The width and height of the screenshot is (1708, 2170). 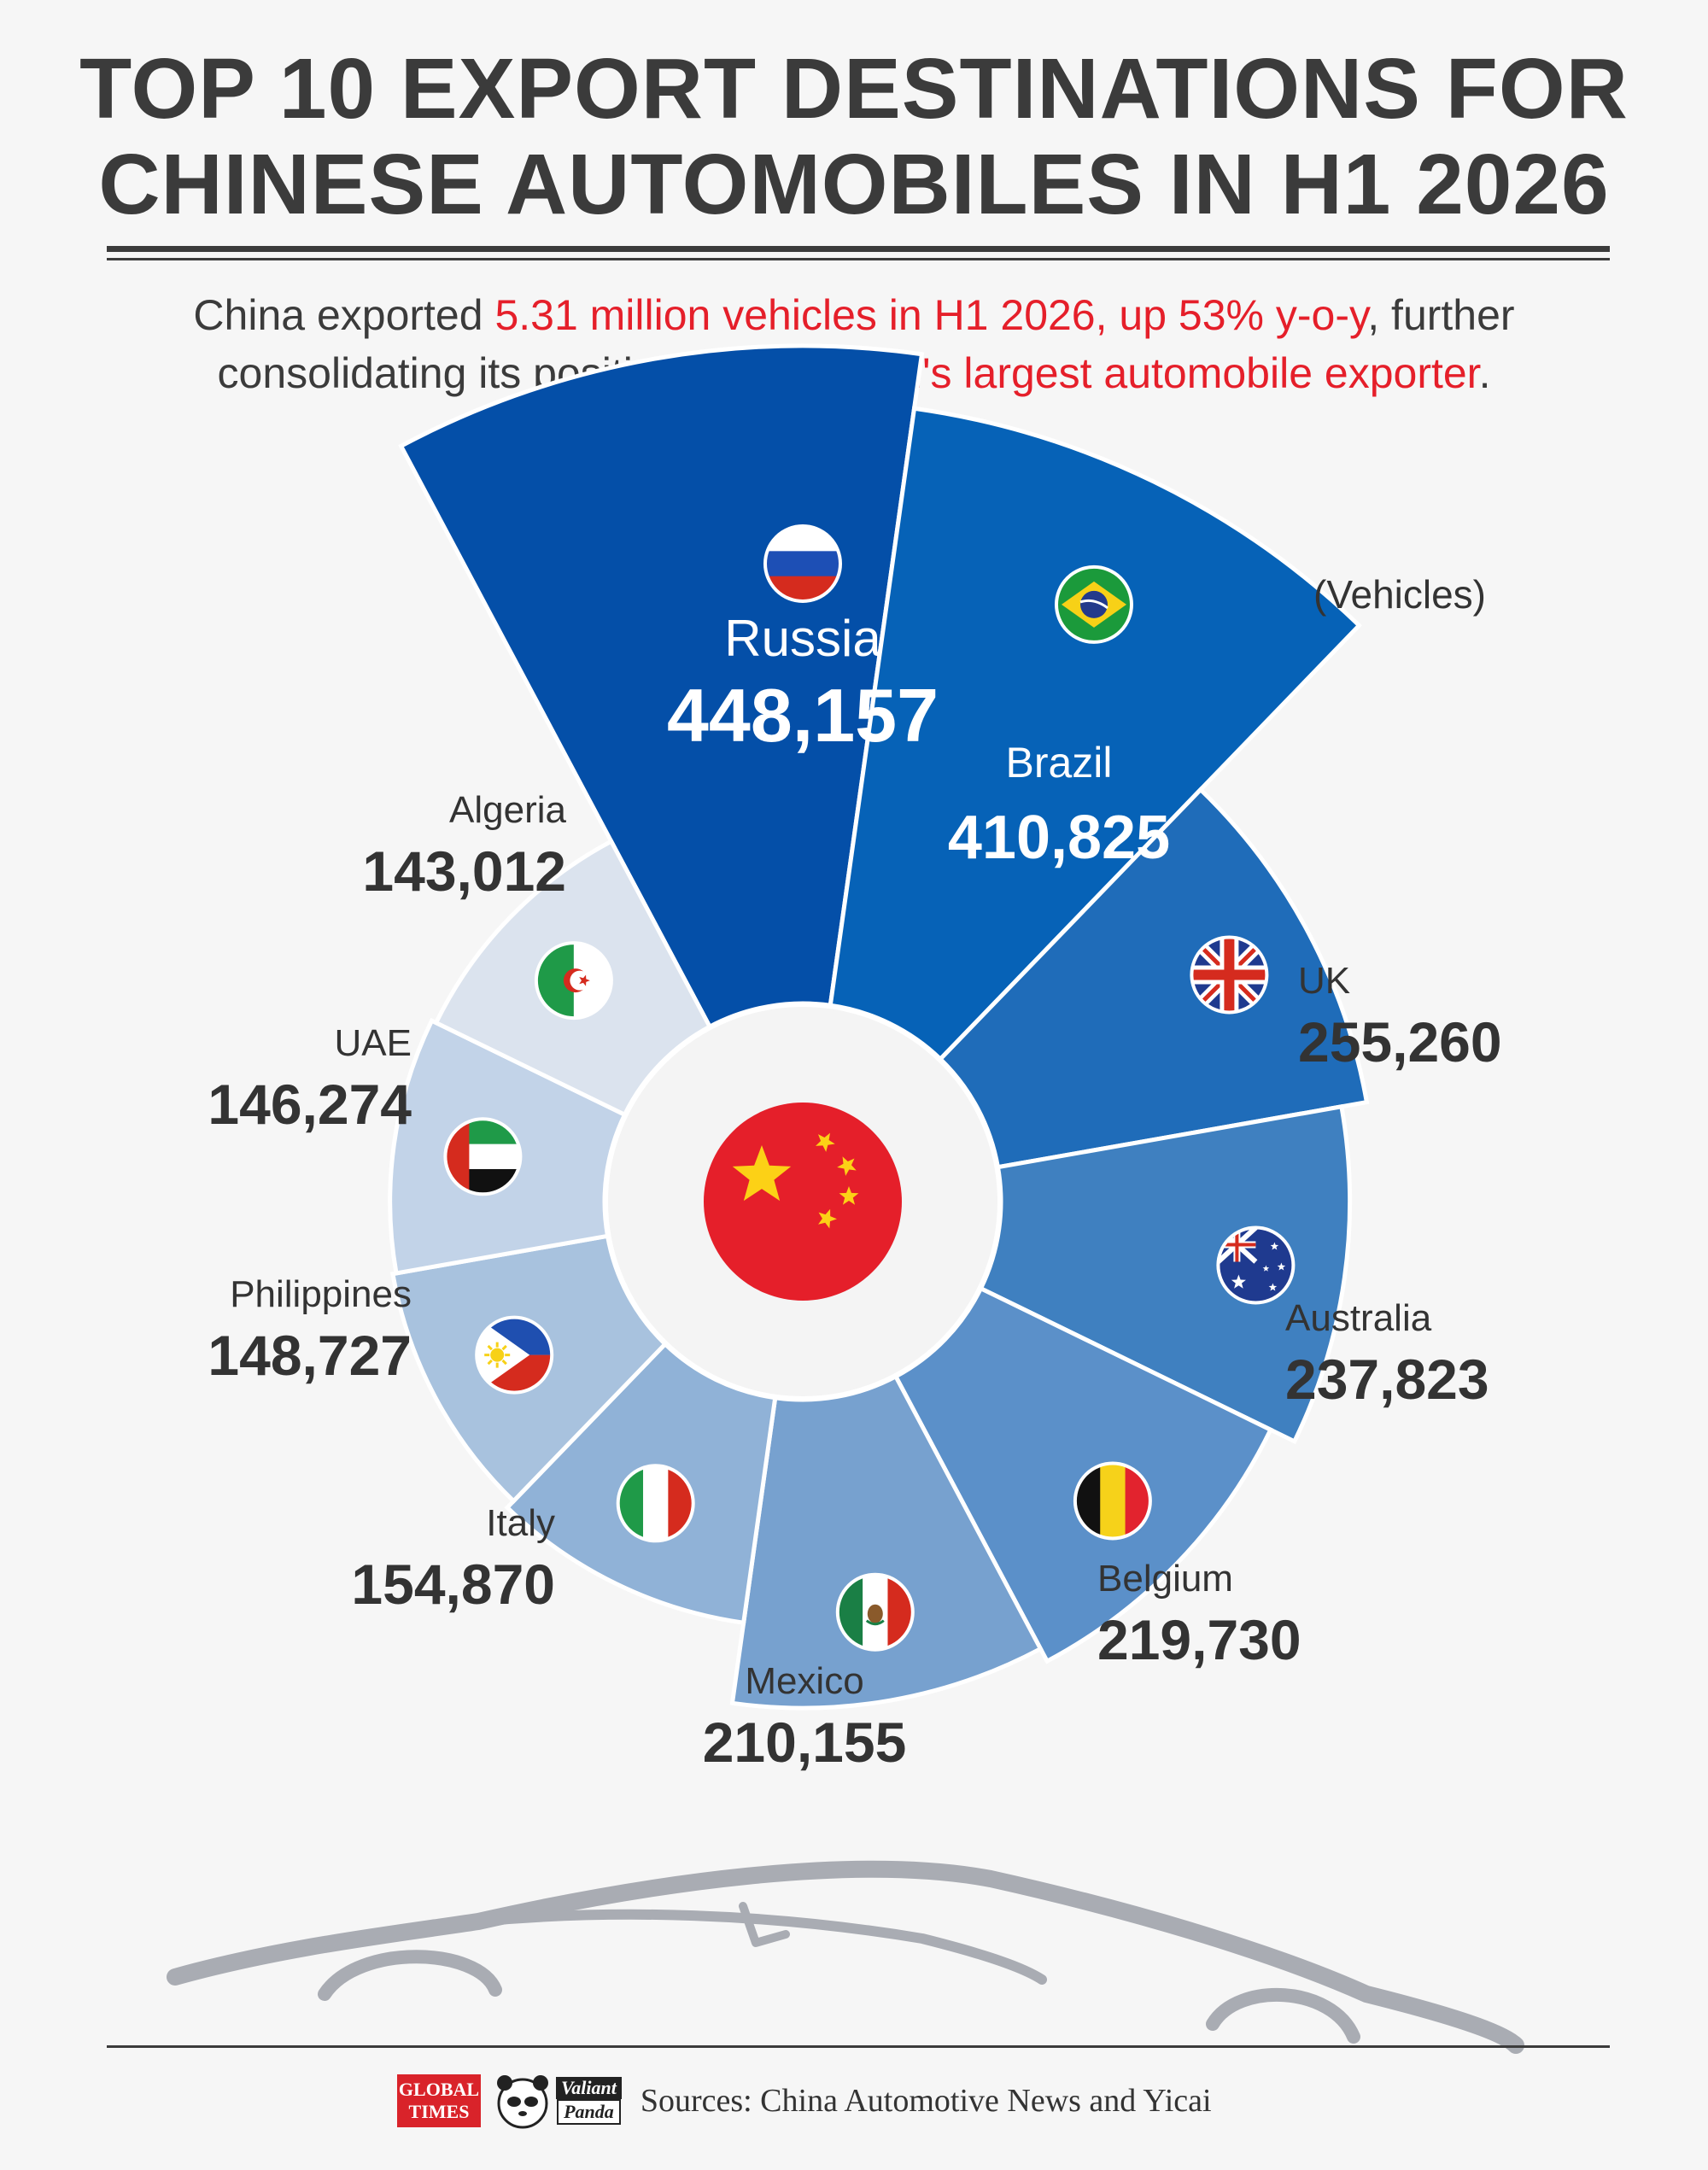 I want to click on source-text: Sources: China Automotive News and Yicai, so click(x=926, y=2101).